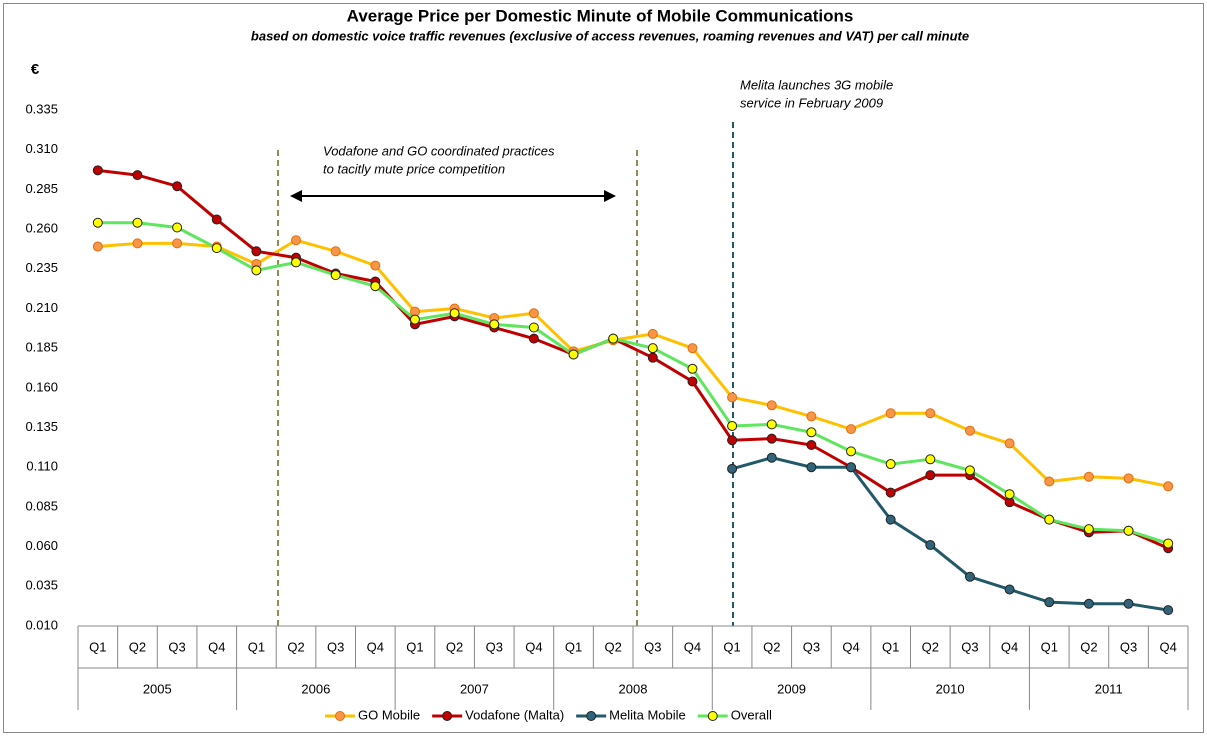  What do you see at coordinates (157, 688) in the screenshot?
I see `year-label: 2005` at bounding box center [157, 688].